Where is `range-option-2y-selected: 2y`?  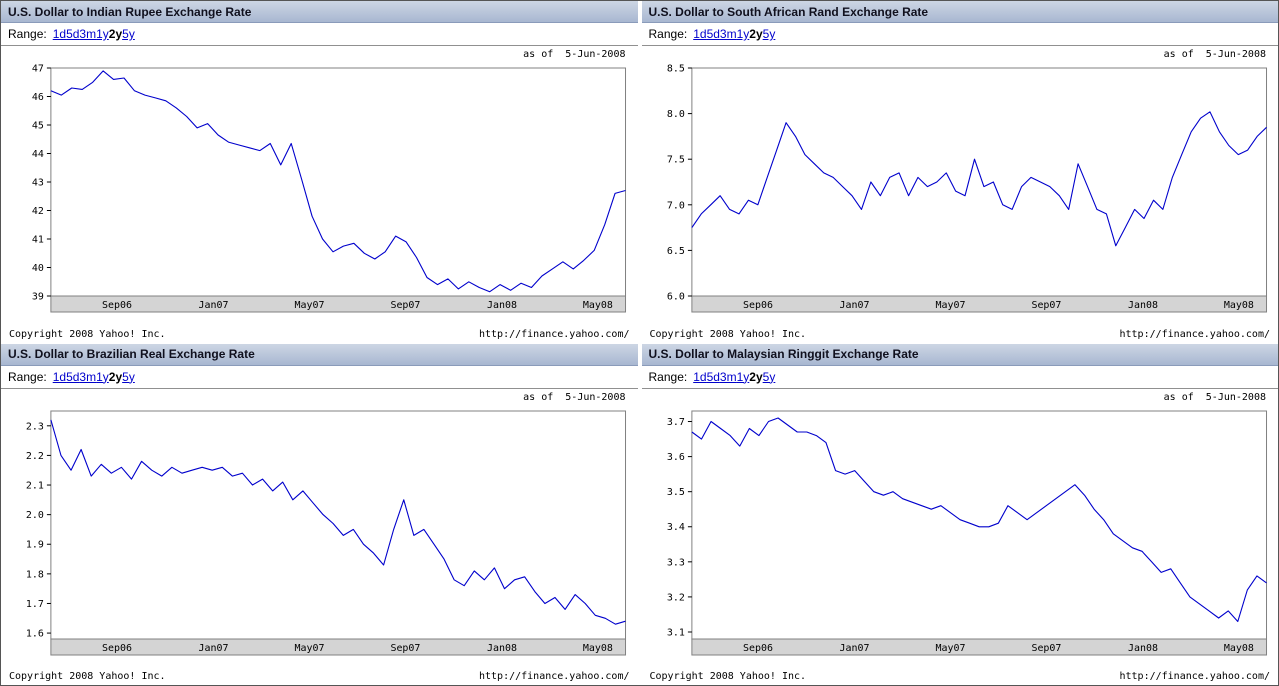 range-option-2y-selected: 2y is located at coordinates (115, 34).